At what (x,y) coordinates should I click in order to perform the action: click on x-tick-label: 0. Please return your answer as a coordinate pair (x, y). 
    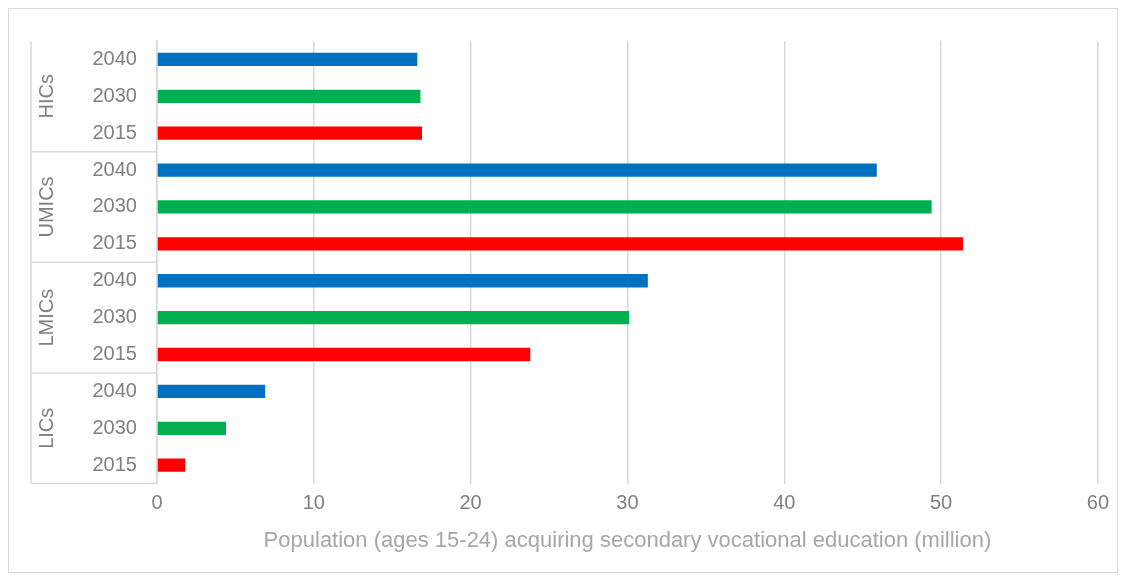
    Looking at the image, I should click on (157, 502).